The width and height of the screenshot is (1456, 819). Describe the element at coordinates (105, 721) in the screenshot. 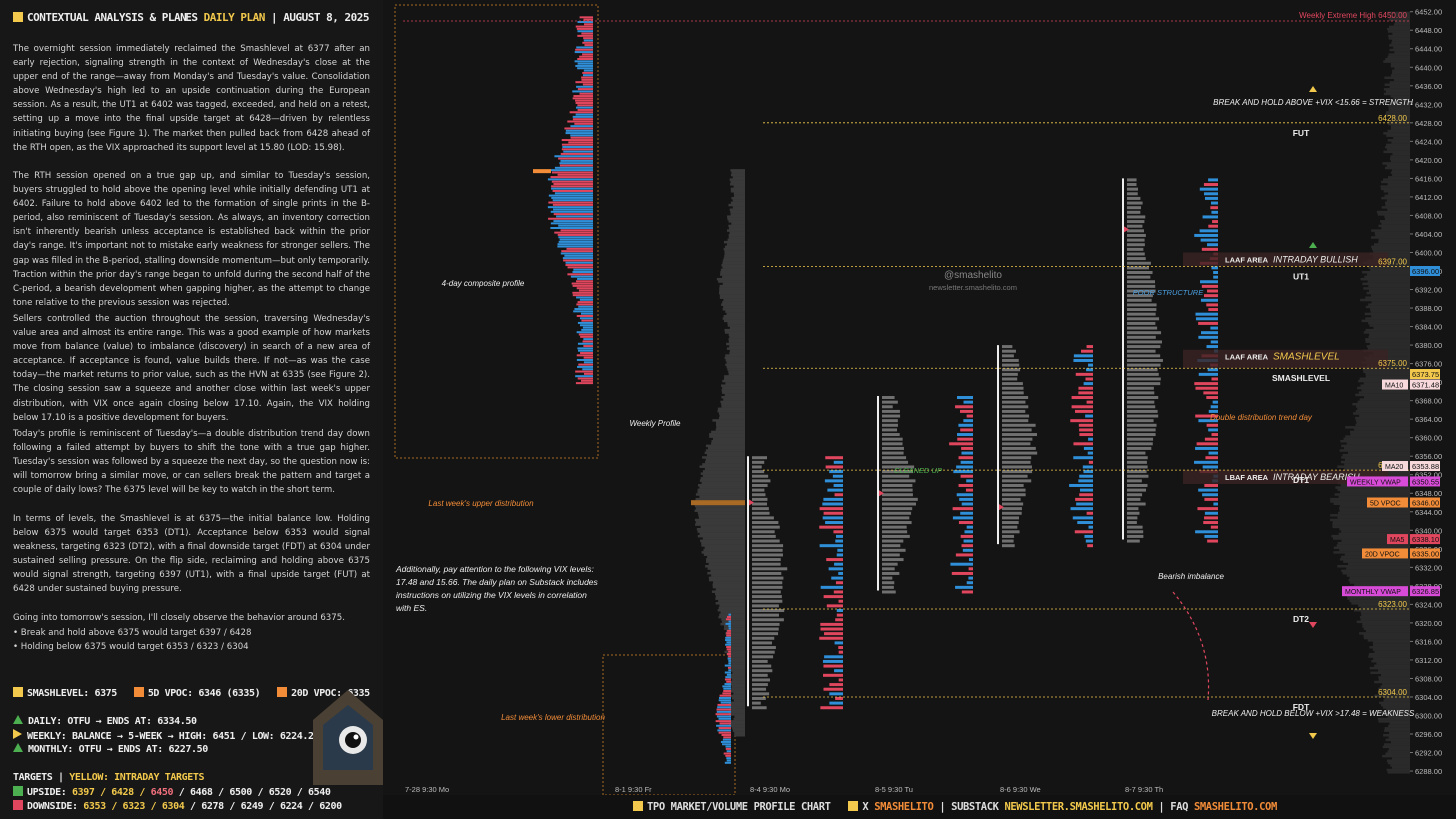

I see `status-daily: DAILY: OTFU → ENDS AT: 6334.50` at that location.